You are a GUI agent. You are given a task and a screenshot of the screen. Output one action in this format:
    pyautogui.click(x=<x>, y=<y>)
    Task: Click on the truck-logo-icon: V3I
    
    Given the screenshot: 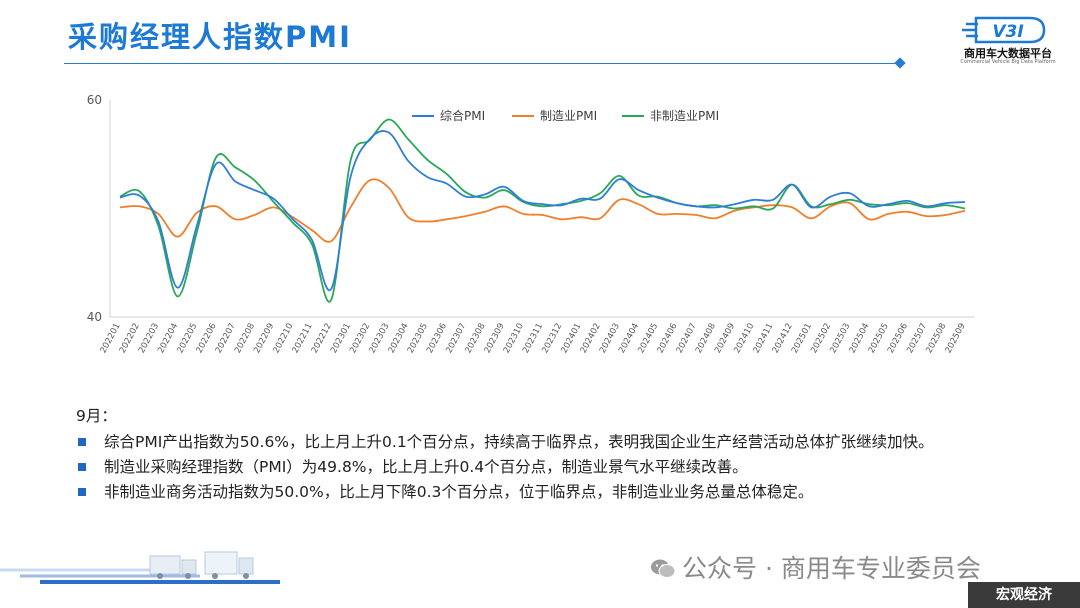 What is the action you would take?
    pyautogui.click(x=1004, y=30)
    